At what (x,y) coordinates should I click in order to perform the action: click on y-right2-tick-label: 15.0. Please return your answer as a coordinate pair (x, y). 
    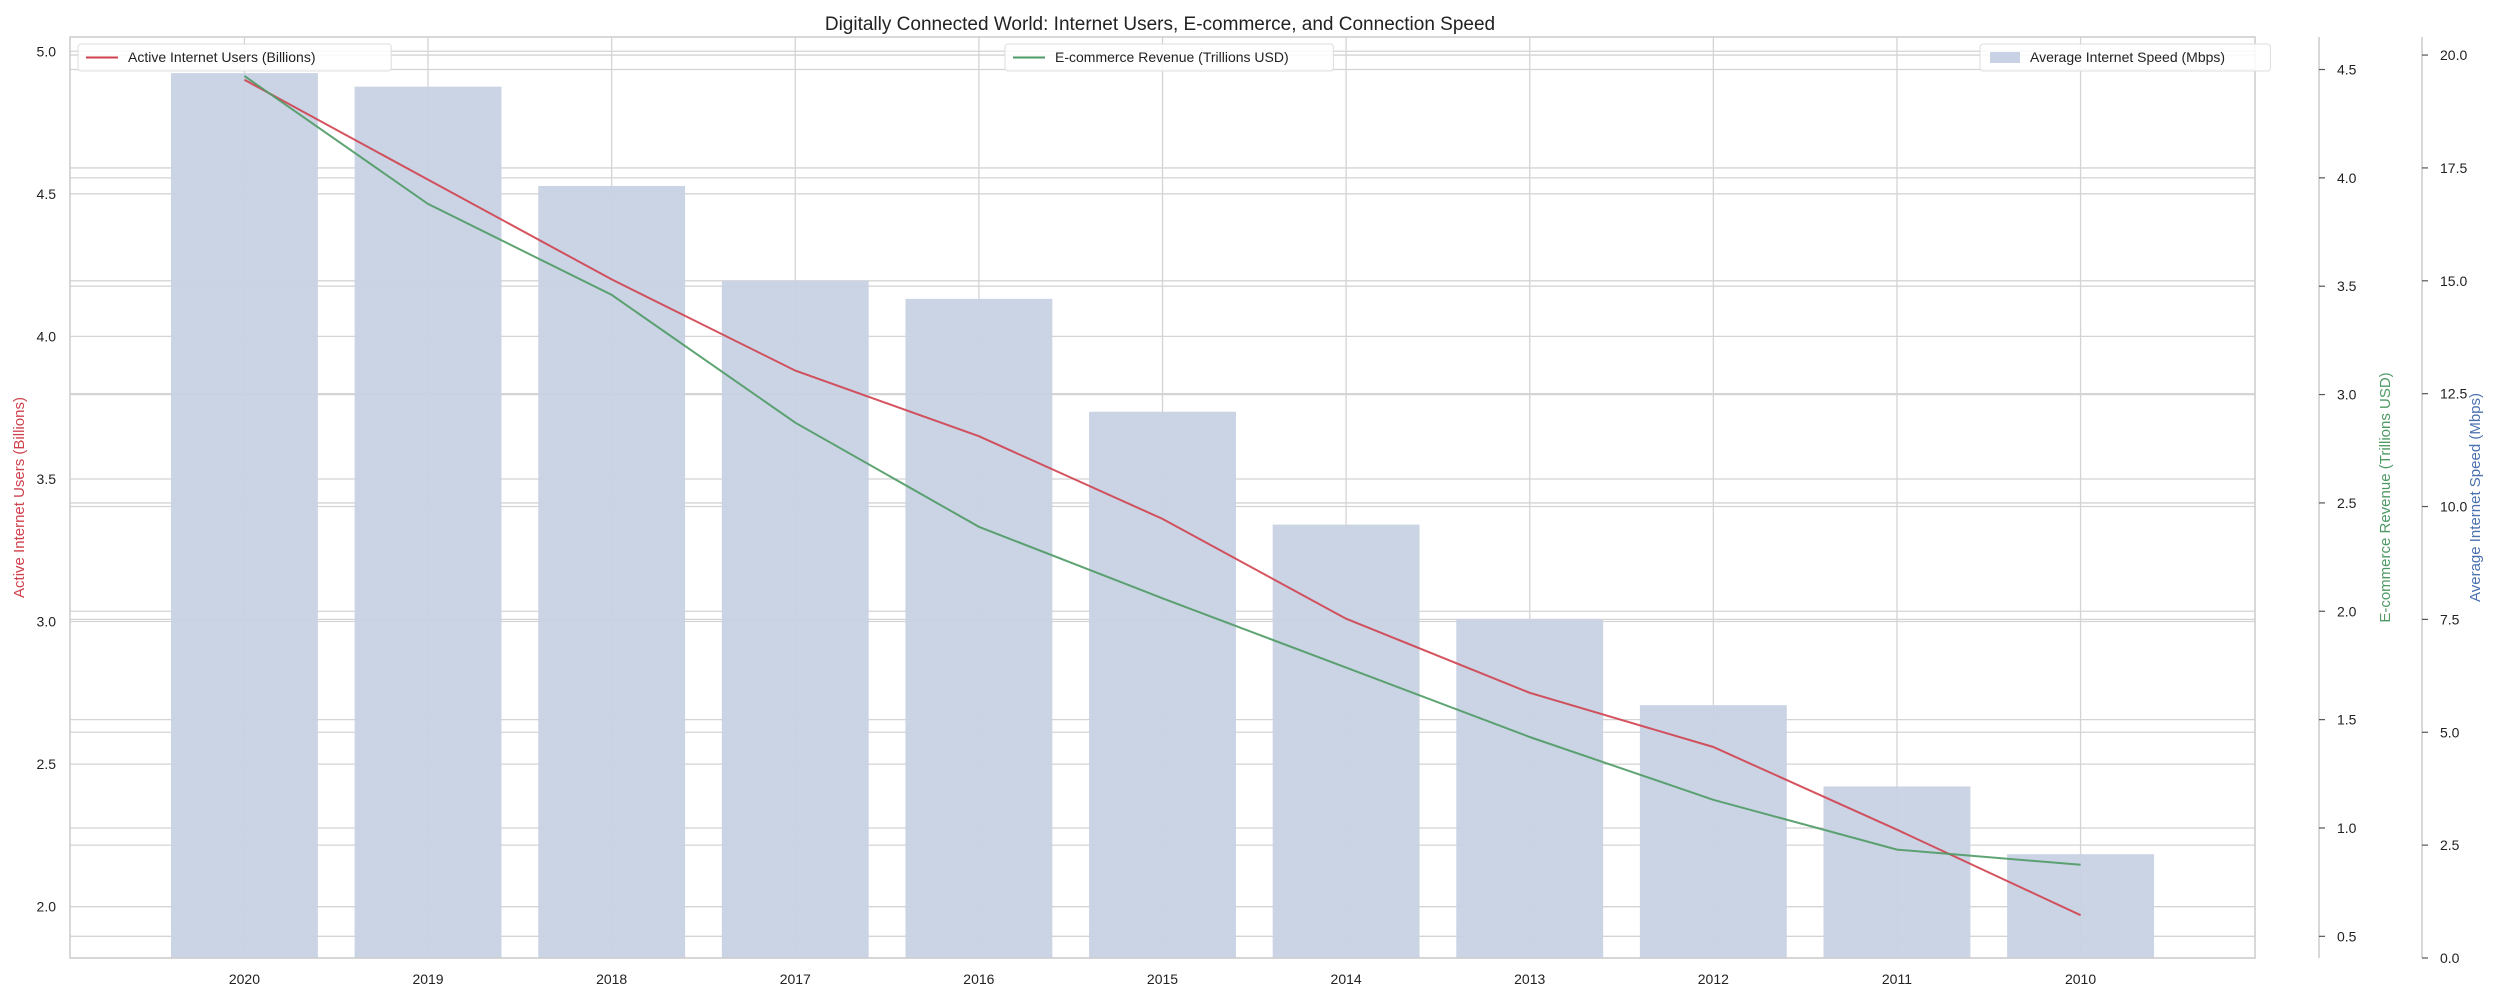
    Looking at the image, I should click on (2453, 281).